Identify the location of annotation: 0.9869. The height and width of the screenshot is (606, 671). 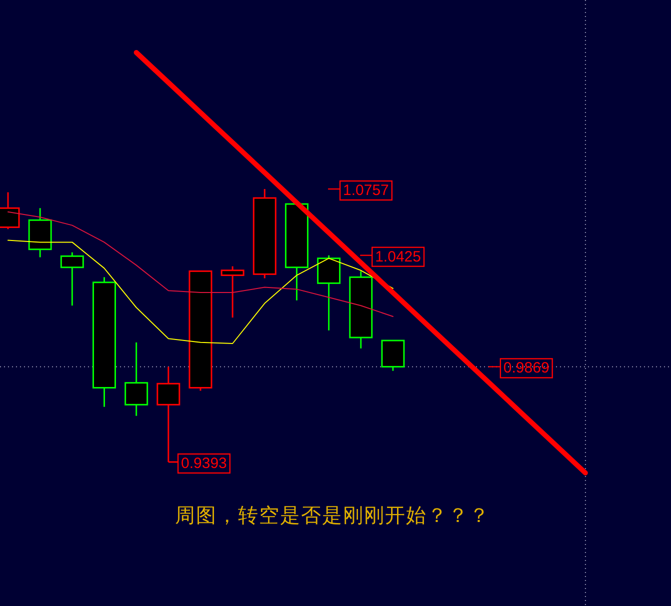
(526, 368).